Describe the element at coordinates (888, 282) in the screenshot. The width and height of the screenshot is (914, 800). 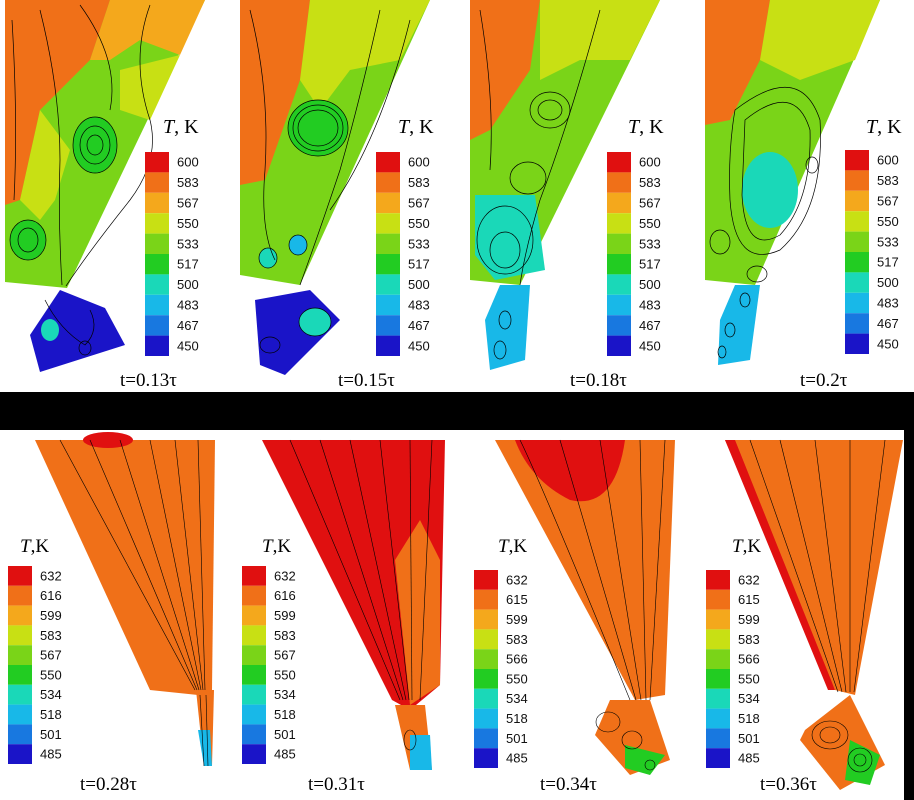
I see `colorbar-tick-label: 500` at that location.